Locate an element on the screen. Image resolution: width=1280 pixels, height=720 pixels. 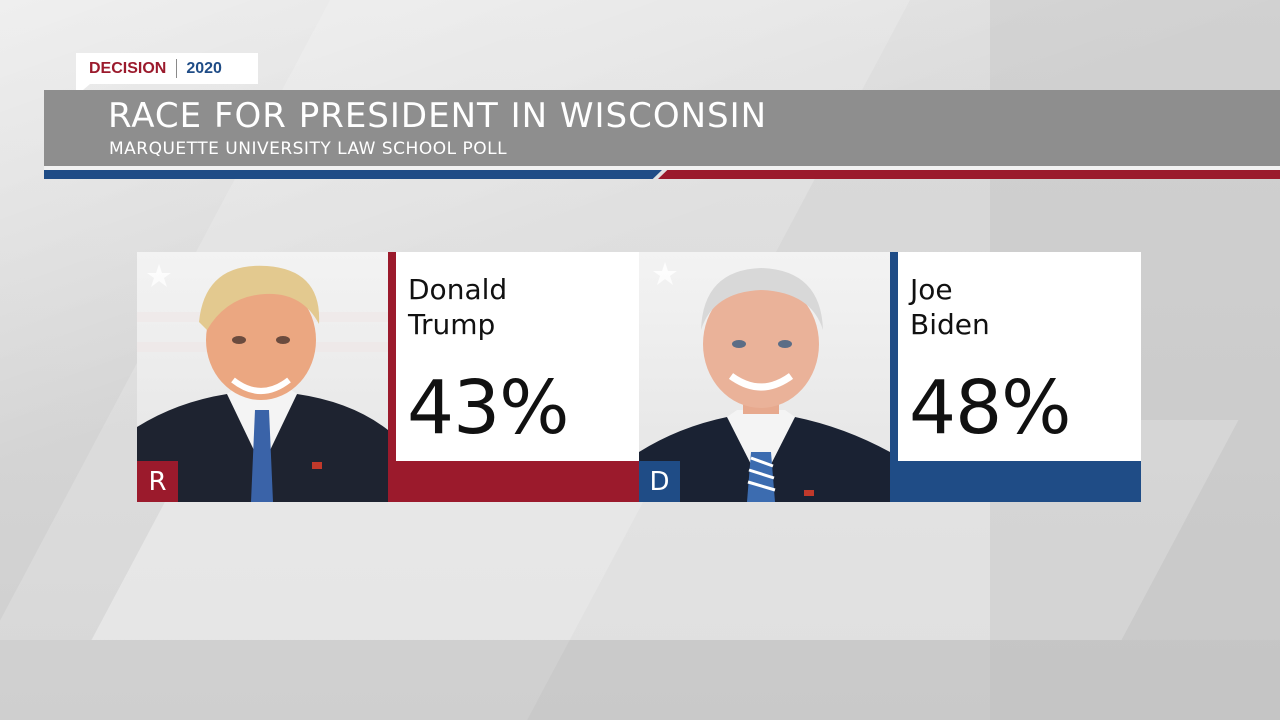
candidate-info-biden: Joe Biden 48% is located at coordinates (1015, 377).